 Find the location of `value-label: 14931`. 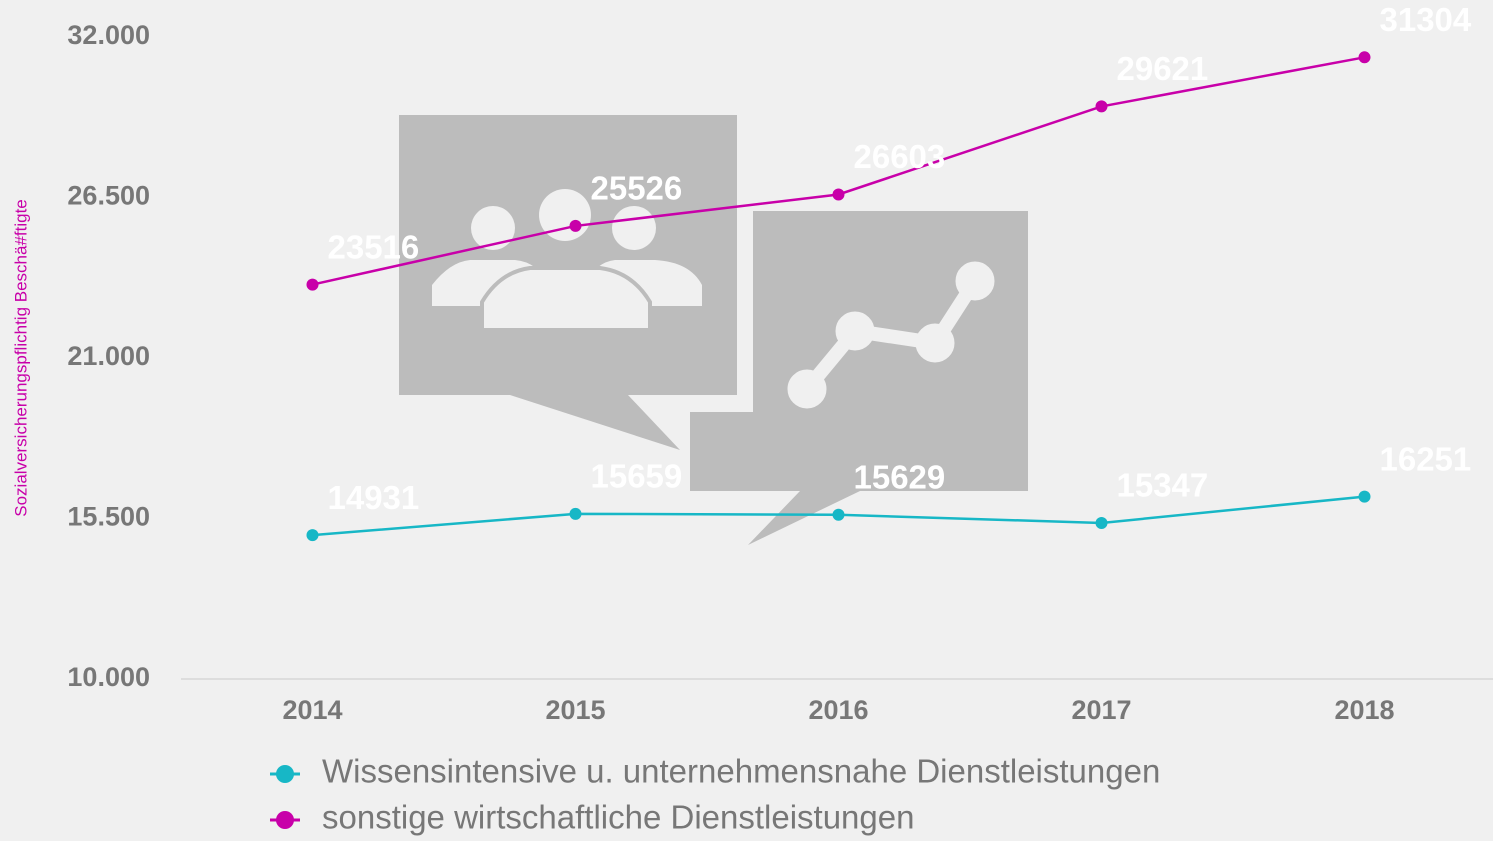

value-label: 14931 is located at coordinates (374, 497).